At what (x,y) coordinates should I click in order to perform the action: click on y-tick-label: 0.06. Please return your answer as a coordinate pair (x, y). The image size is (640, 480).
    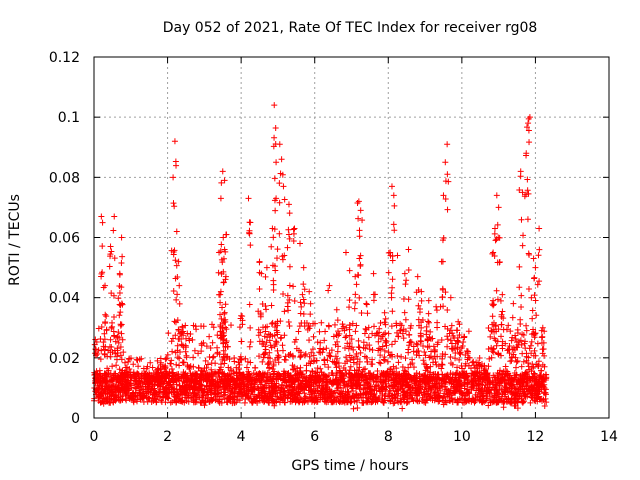
    Looking at the image, I should click on (64, 239).